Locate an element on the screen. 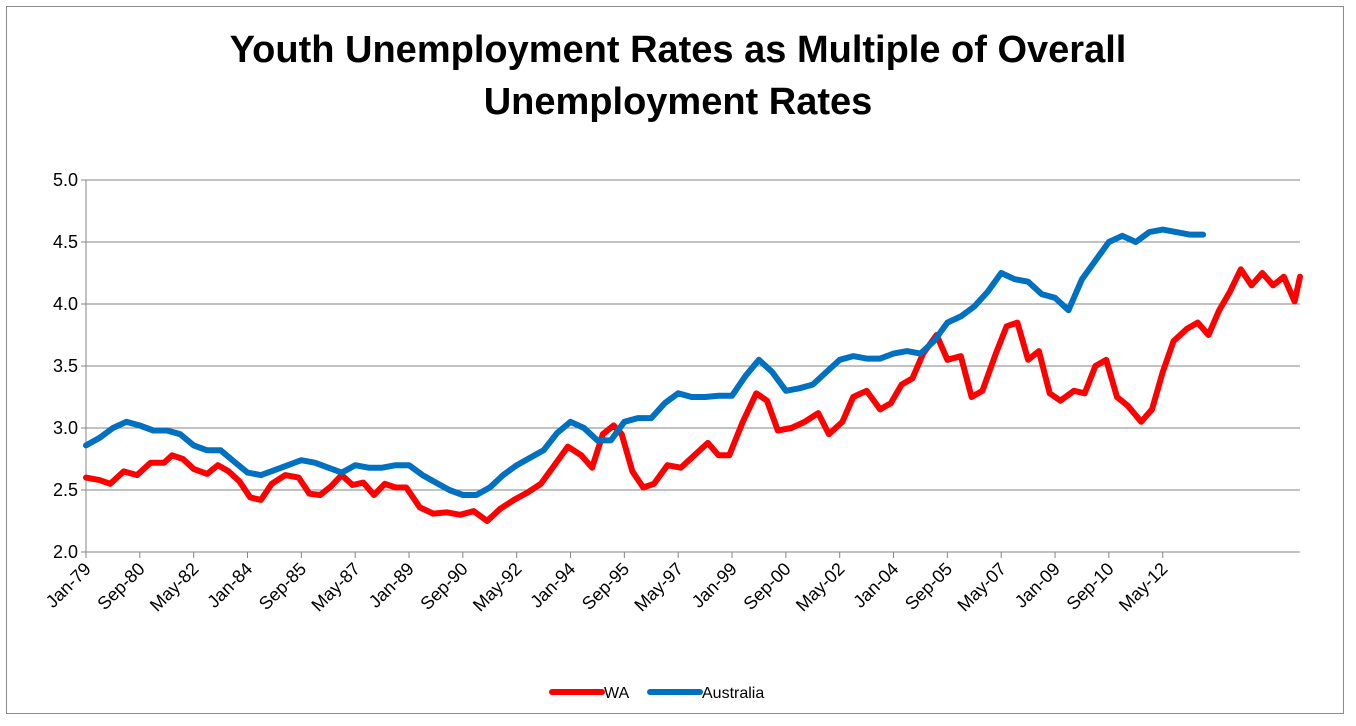  x-tick-label: Jan-79 is located at coordinates (68, 585).